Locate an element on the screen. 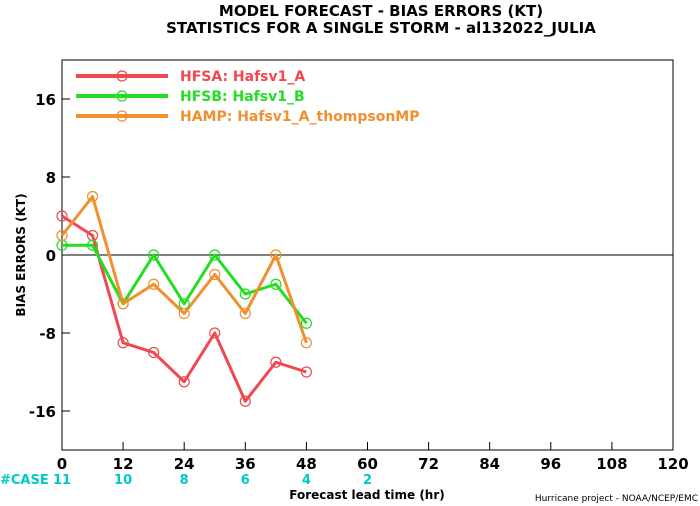  case-count: 10 is located at coordinates (123, 480).